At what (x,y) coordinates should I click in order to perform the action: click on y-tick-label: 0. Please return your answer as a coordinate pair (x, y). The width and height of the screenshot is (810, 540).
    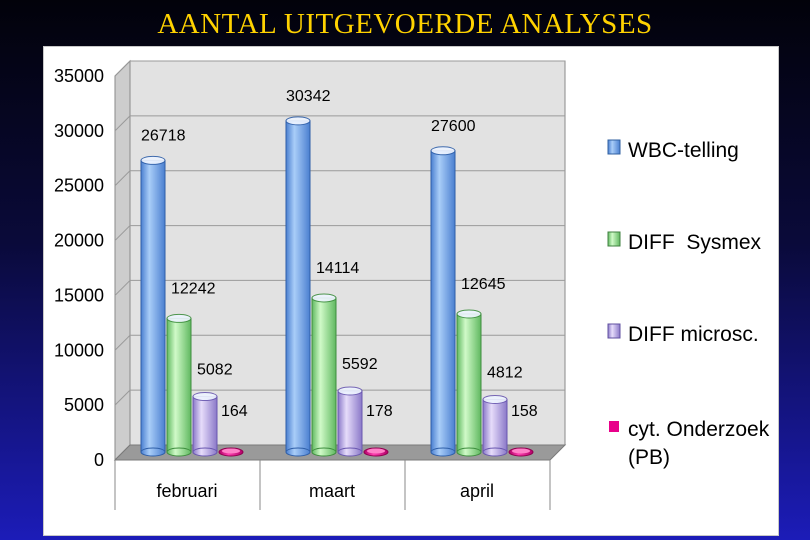
    Looking at the image, I should click on (99, 460).